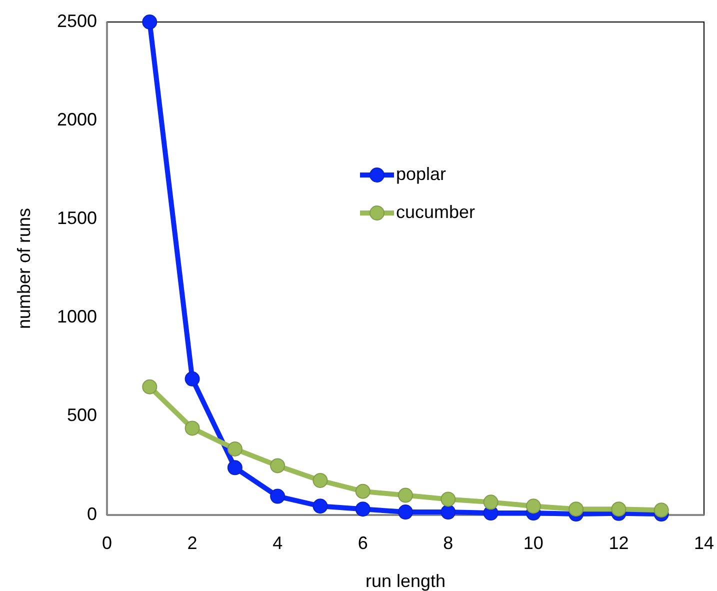 Image resolution: width=717 pixels, height=591 pixels. What do you see at coordinates (24, 269) in the screenshot?
I see `y-axis-title: number of runs` at bounding box center [24, 269].